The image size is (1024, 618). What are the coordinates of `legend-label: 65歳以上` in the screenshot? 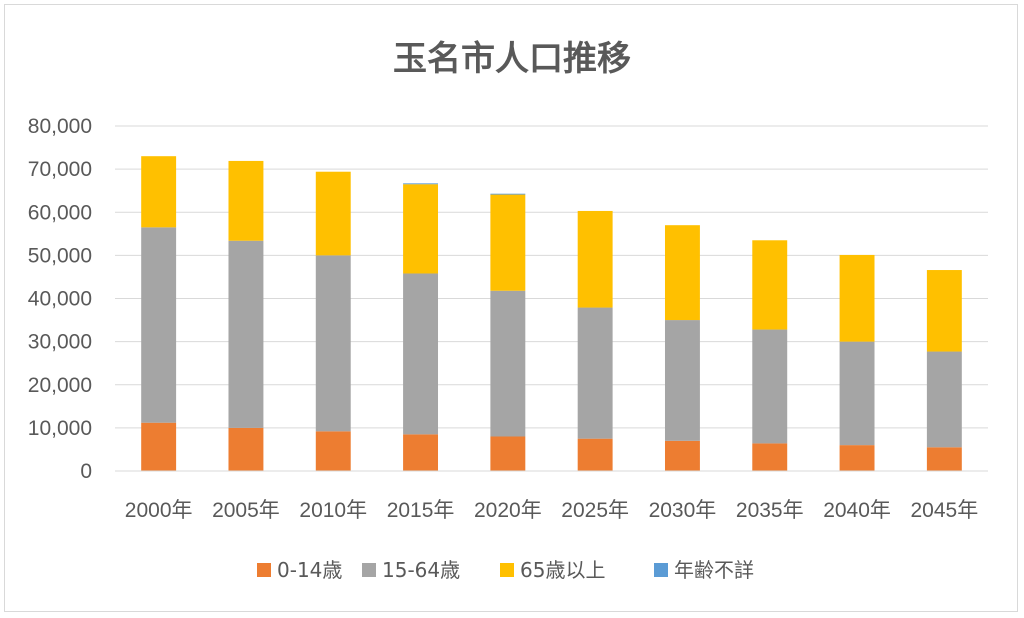 It's located at (562, 570).